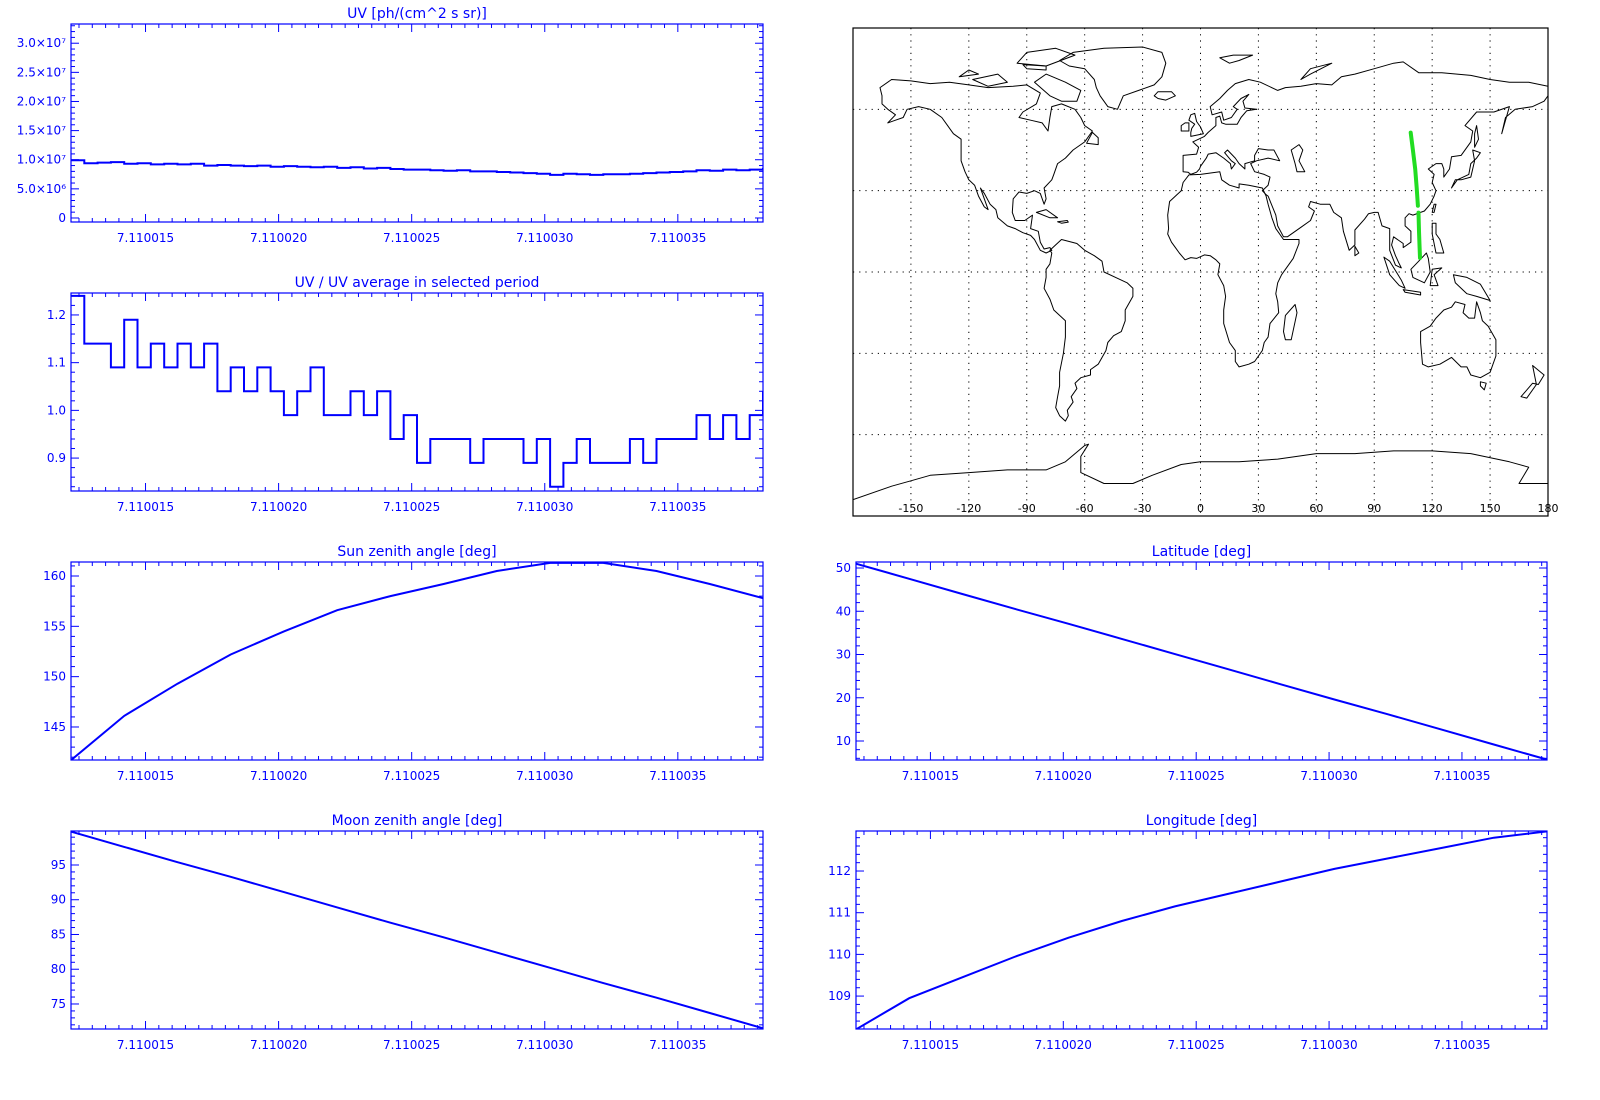 The image size is (1600, 1100). Describe the element at coordinates (56, 363) in the screenshot. I see `y-tick-label: 1.1` at that location.